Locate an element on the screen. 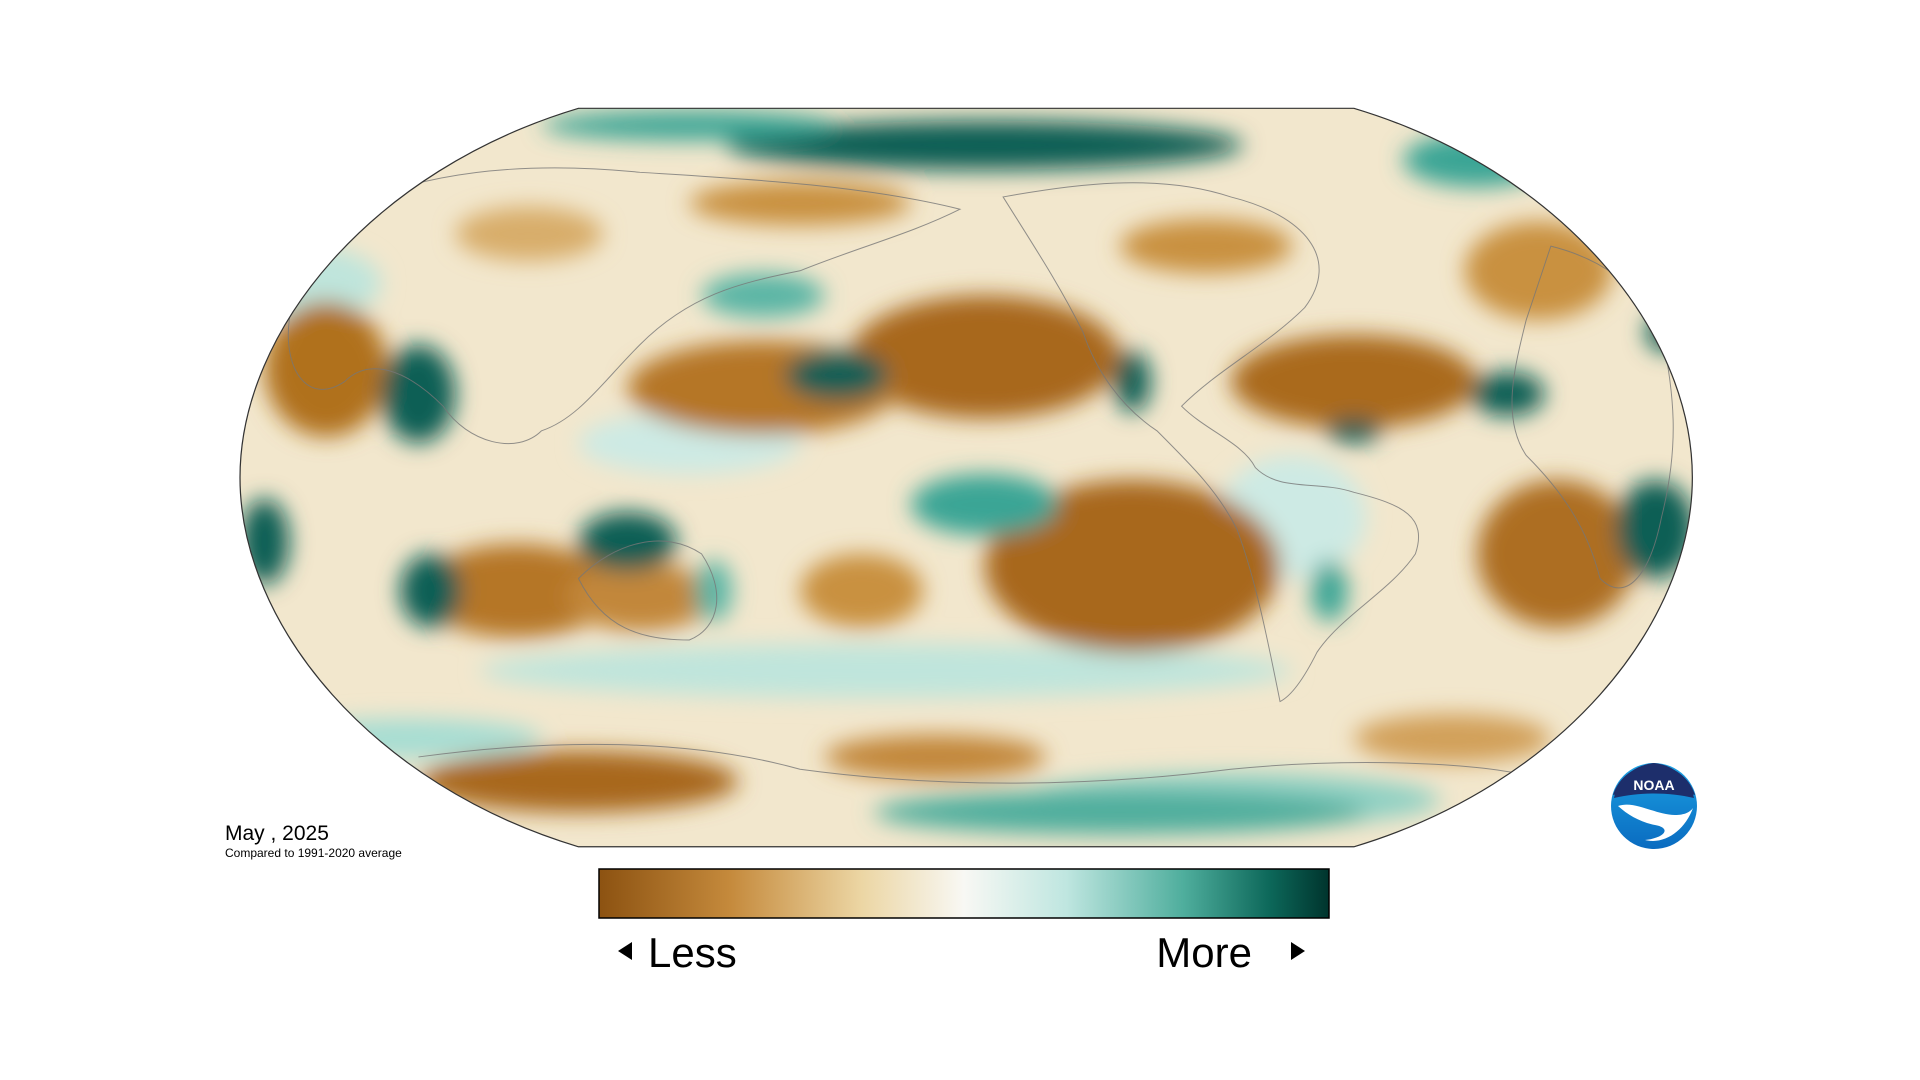 Image resolution: width=1920 pixels, height=1080 pixels. less-arrow is located at coordinates (625, 951).